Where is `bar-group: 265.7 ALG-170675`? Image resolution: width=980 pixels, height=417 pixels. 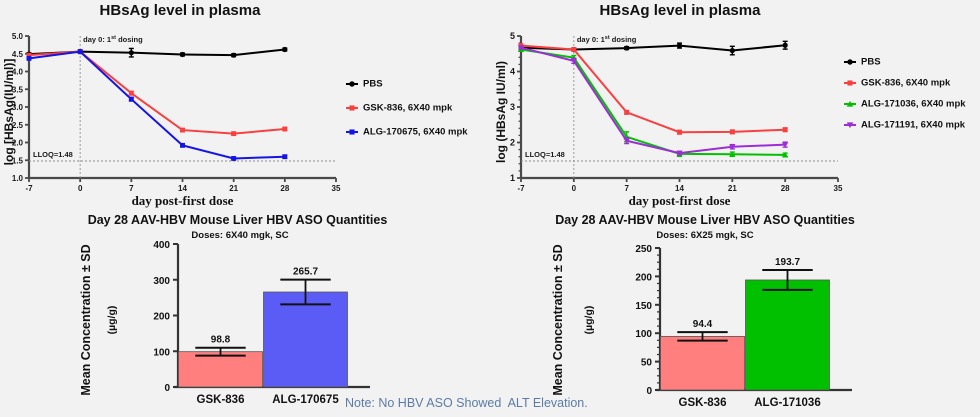 bar-group: 265.7 ALG-170675 is located at coordinates (305, 336).